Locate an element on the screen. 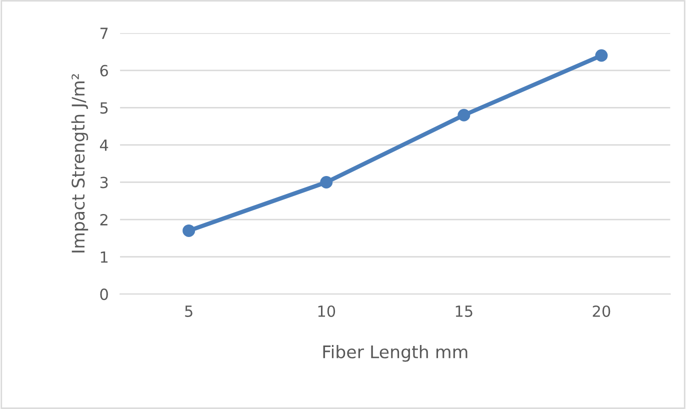 Image resolution: width=686 pixels, height=409 pixels. y-tick-label: 5 is located at coordinates (104, 108).